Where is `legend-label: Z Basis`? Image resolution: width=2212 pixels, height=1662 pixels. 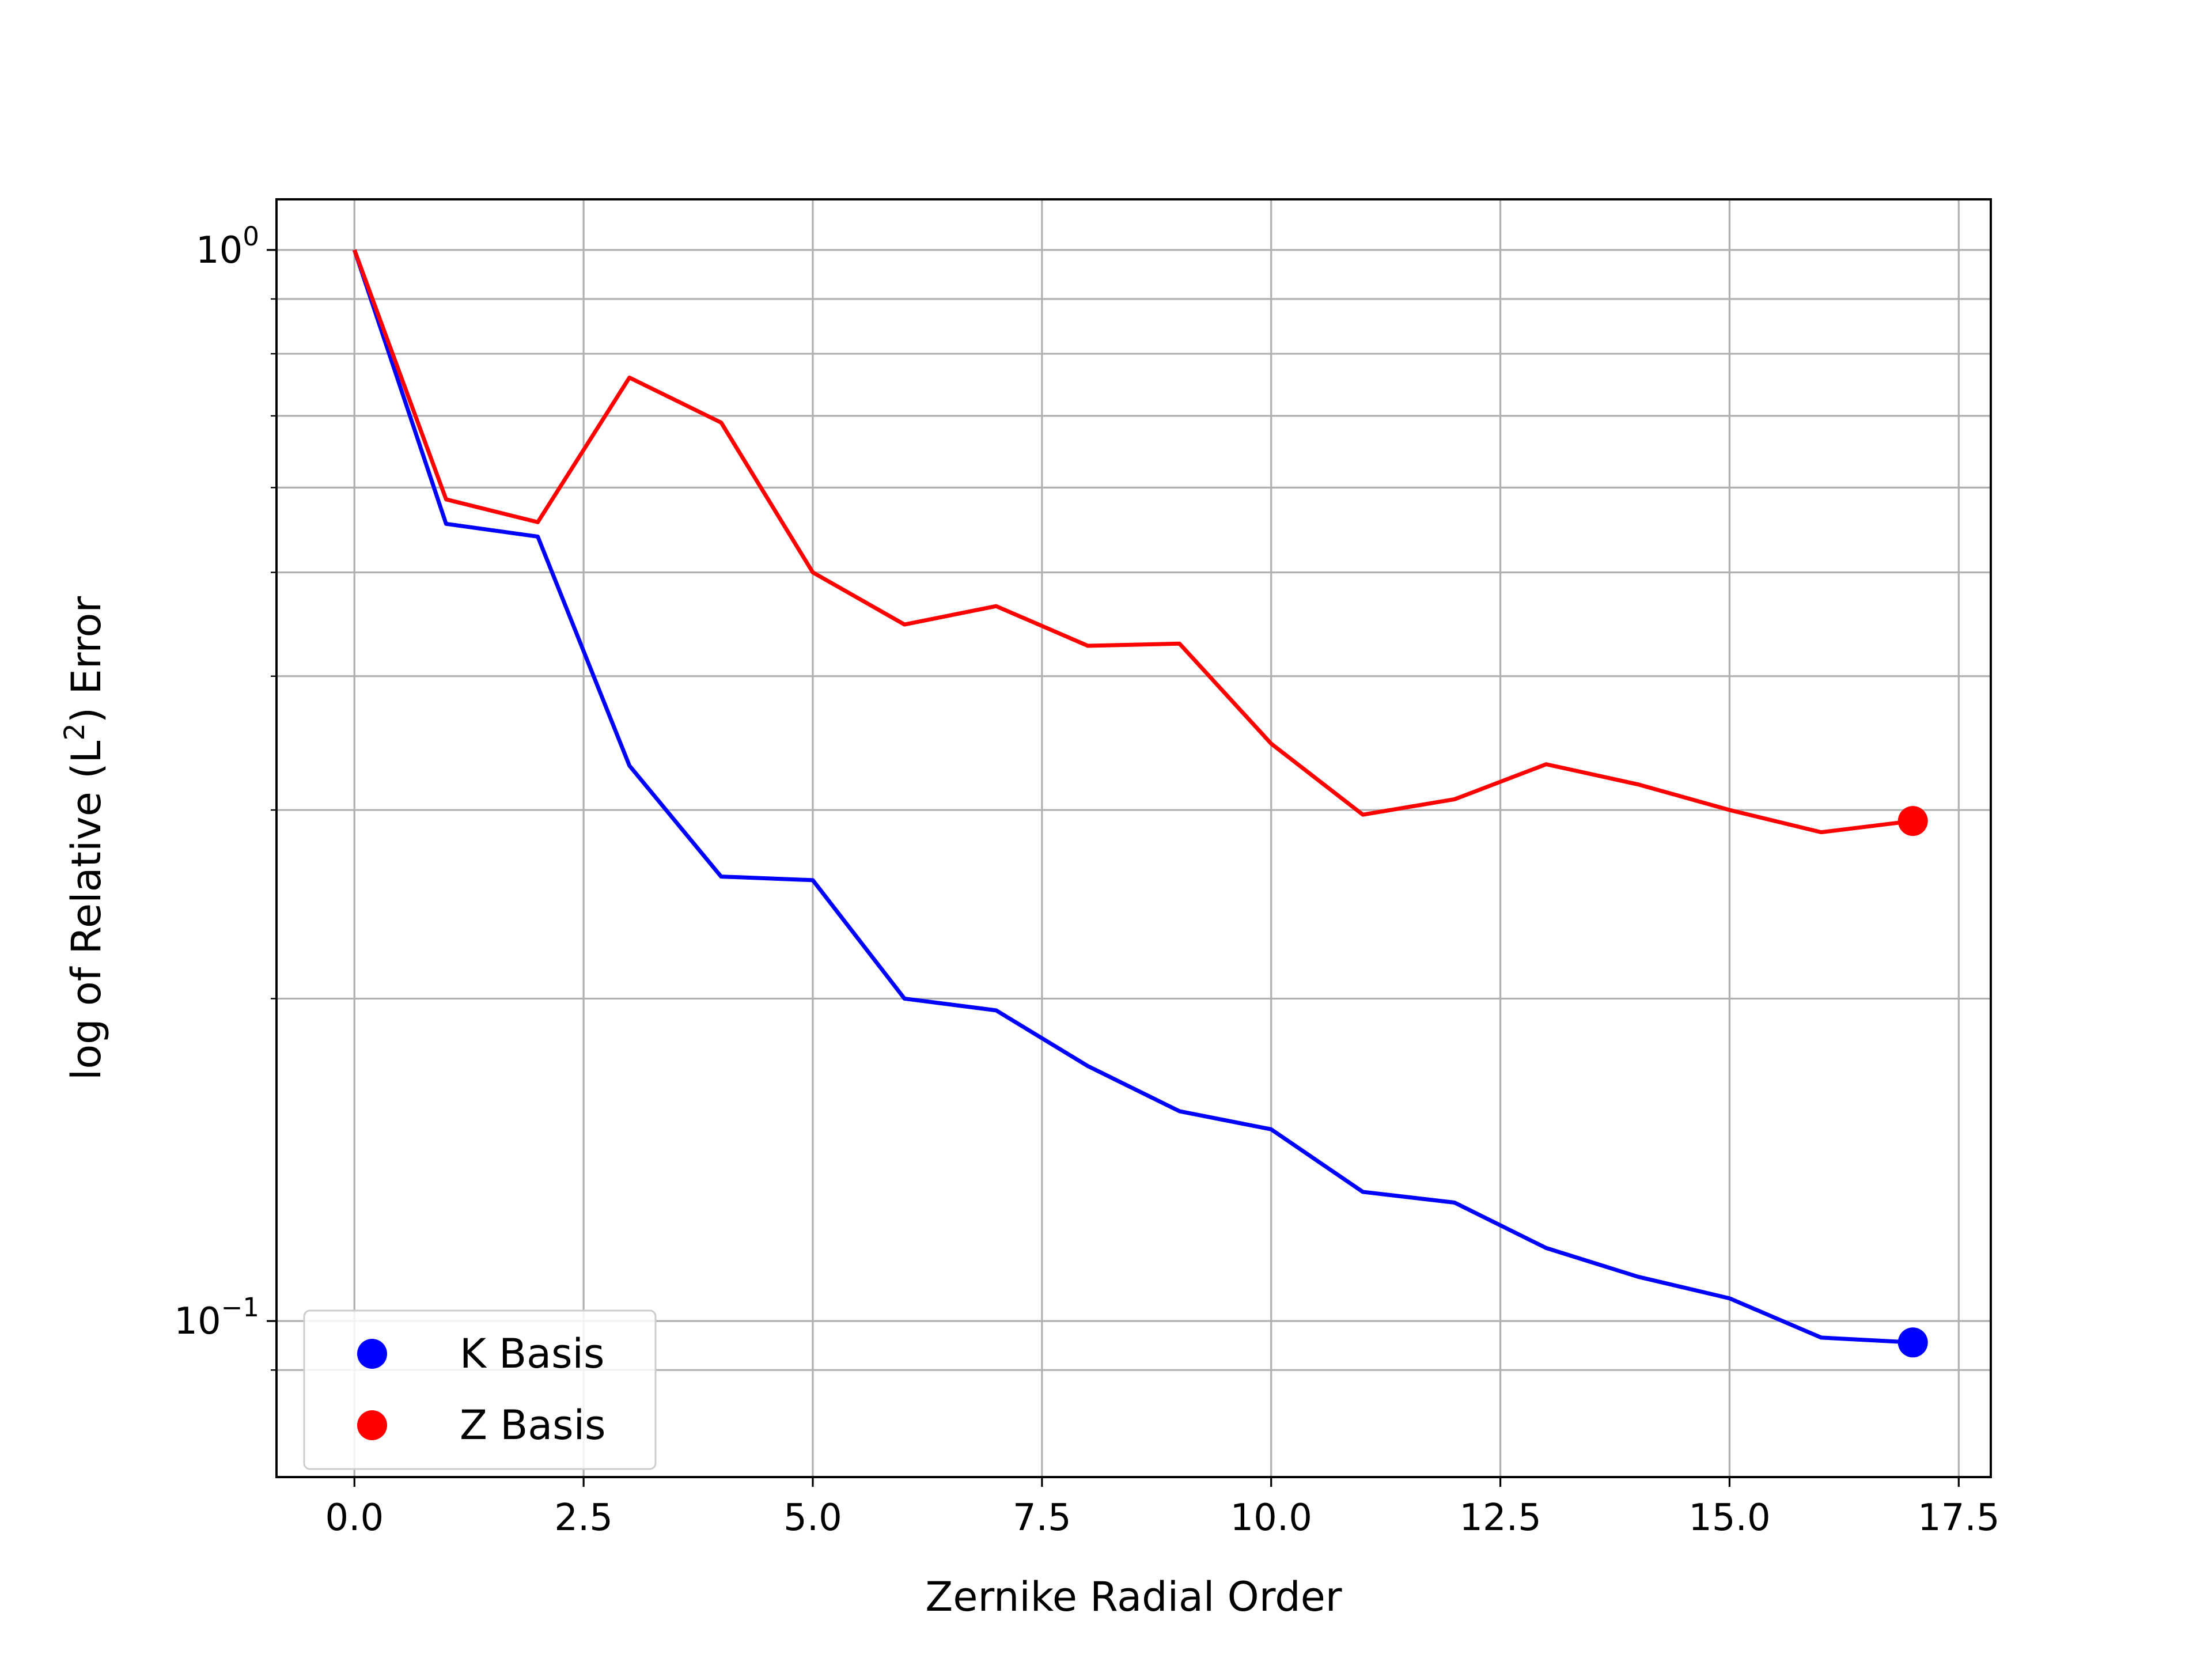
legend-label: Z Basis is located at coordinates (533, 1425).